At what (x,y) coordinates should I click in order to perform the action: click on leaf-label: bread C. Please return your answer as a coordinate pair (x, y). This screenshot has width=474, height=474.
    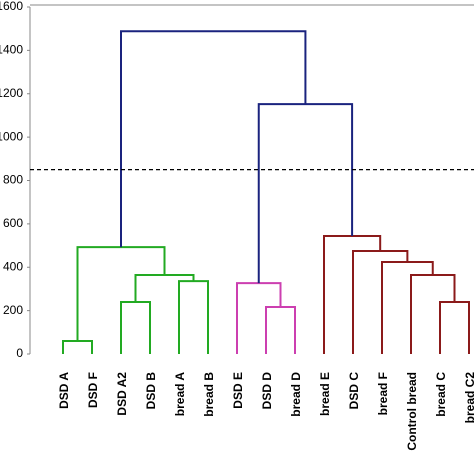
    Looking at the image, I should click on (441, 394).